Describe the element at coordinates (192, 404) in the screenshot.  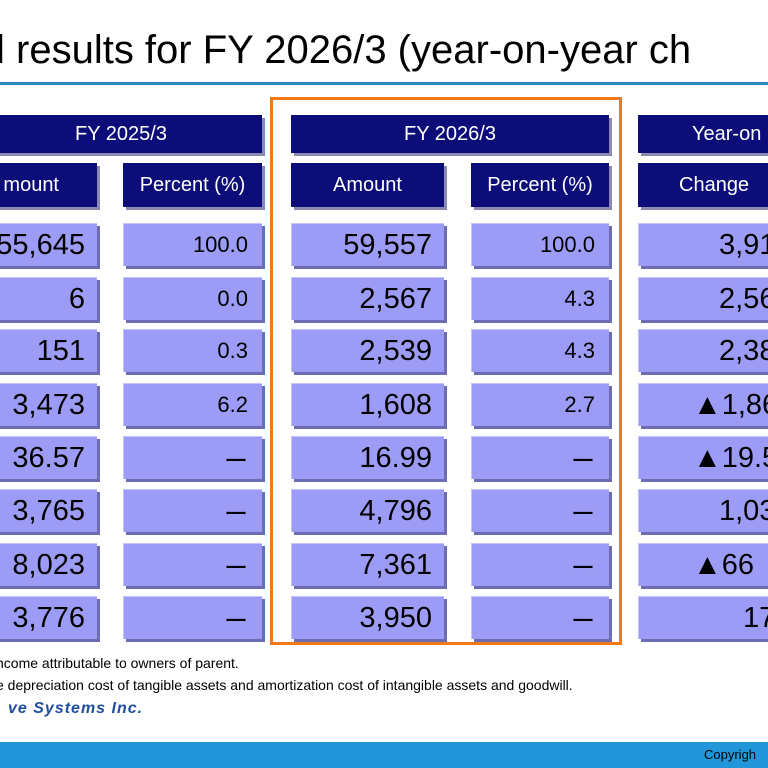
I see `table-cell: 6.2` at that location.